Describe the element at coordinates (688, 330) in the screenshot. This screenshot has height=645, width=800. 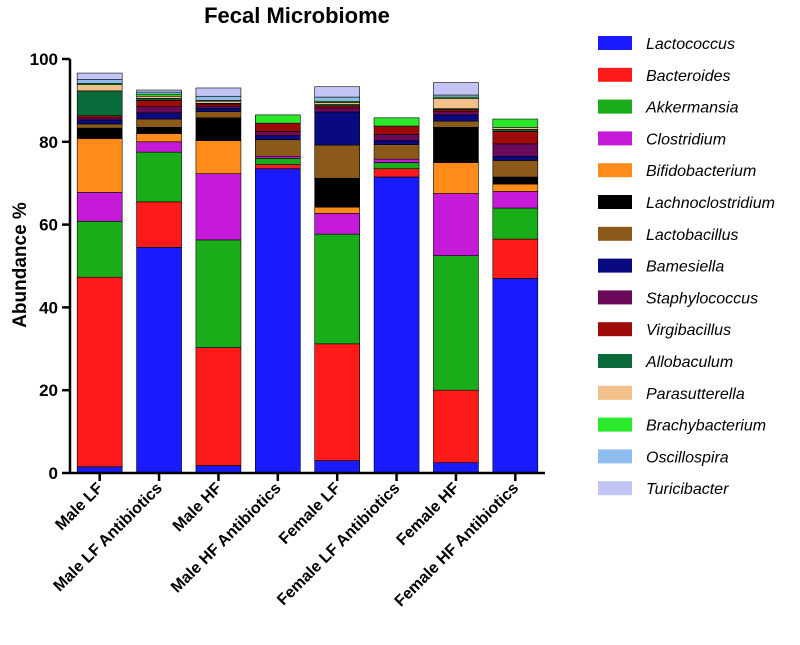
I see `legend-label-virgibacillus: Virgibacillus` at that location.